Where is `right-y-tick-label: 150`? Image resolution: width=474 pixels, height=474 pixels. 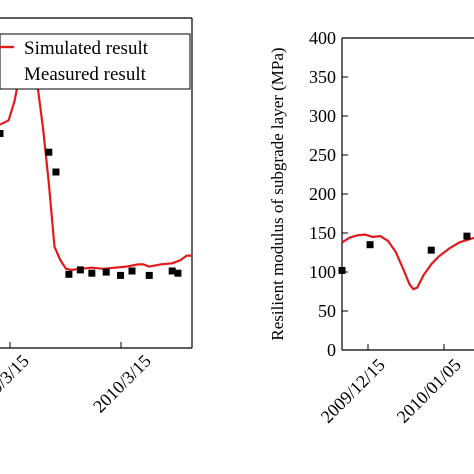
right-y-tick-label: 150 is located at coordinates (322, 233).